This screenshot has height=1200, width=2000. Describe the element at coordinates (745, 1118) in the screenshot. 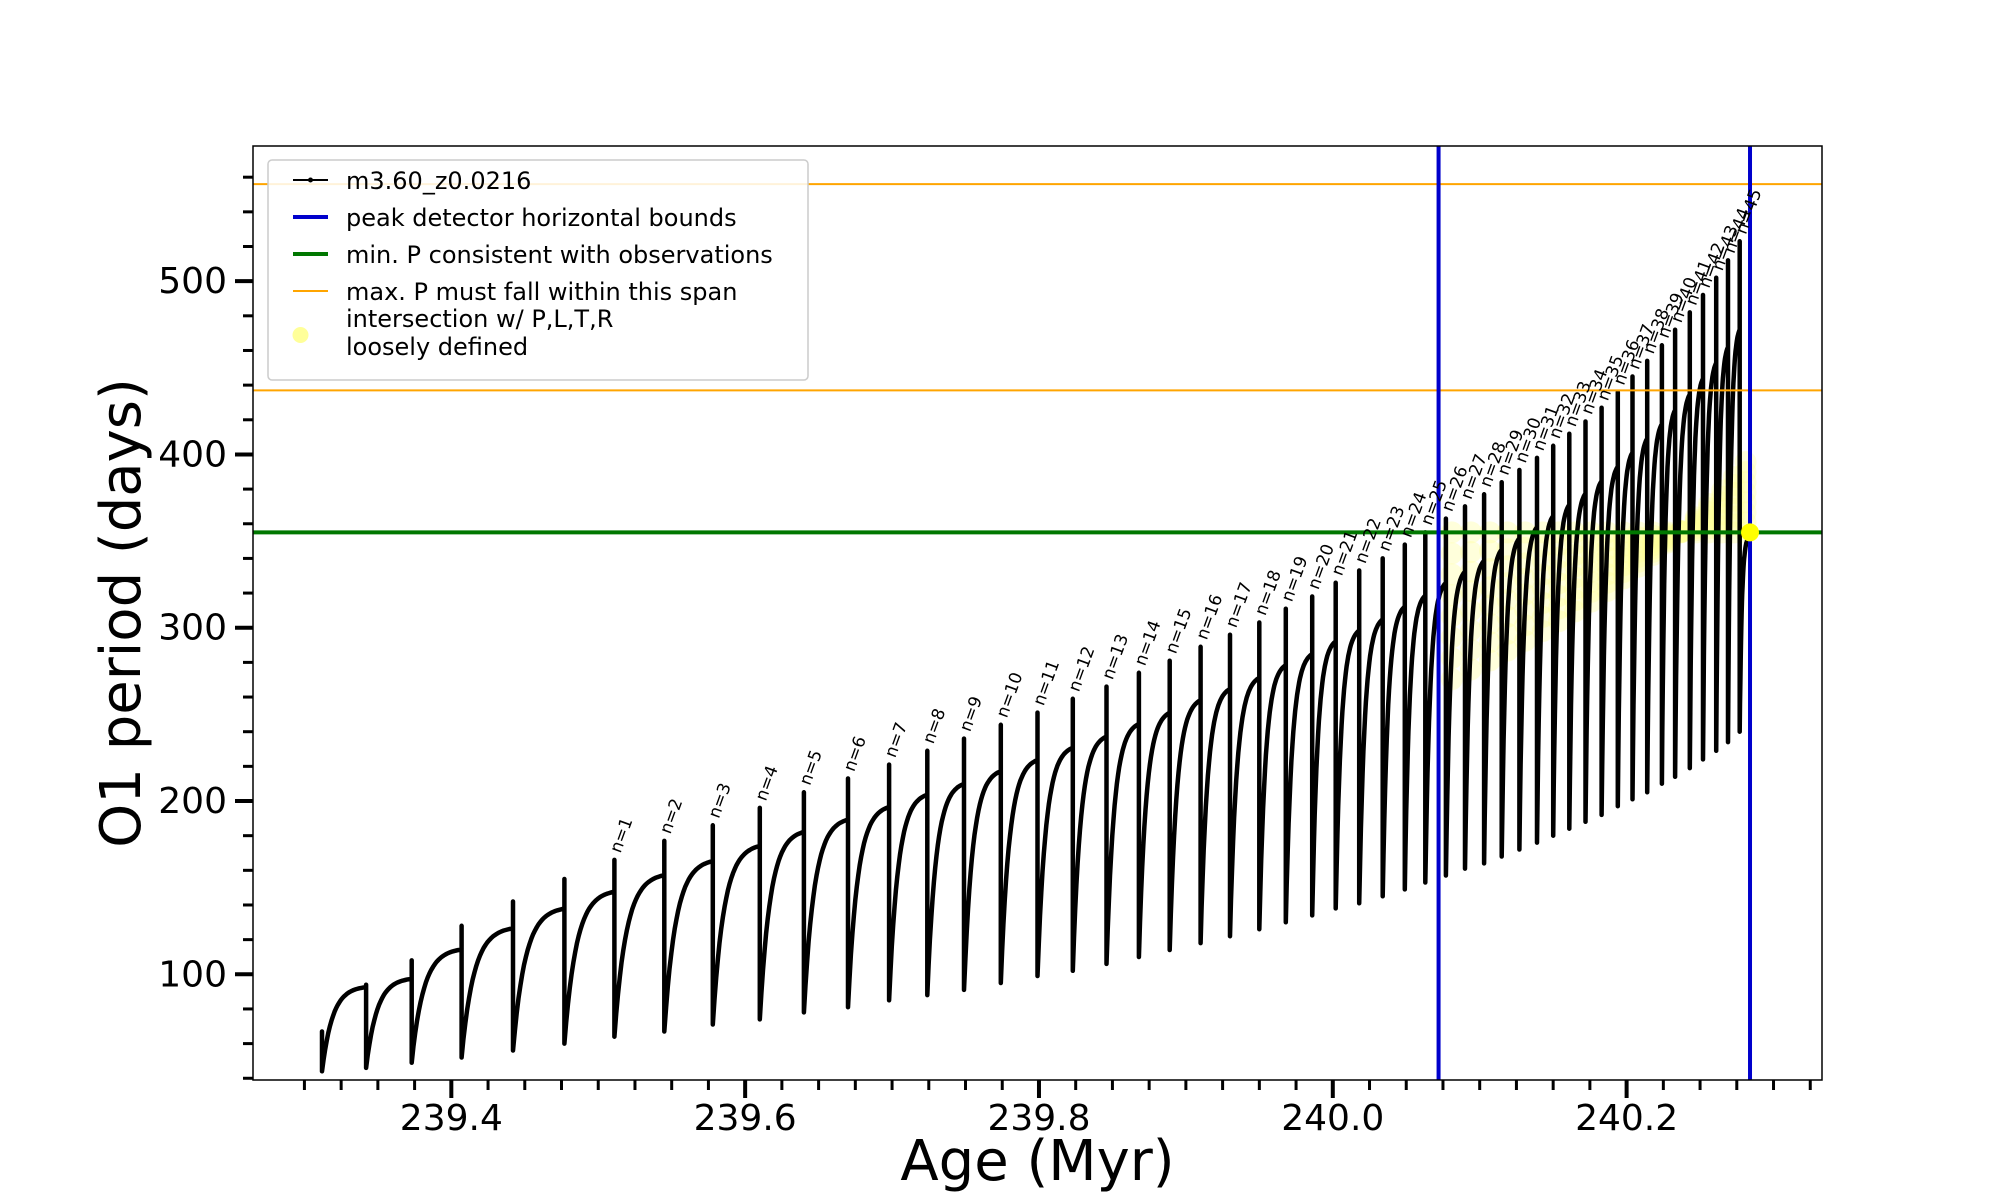

I see `x-tick-label: 239.6` at that location.